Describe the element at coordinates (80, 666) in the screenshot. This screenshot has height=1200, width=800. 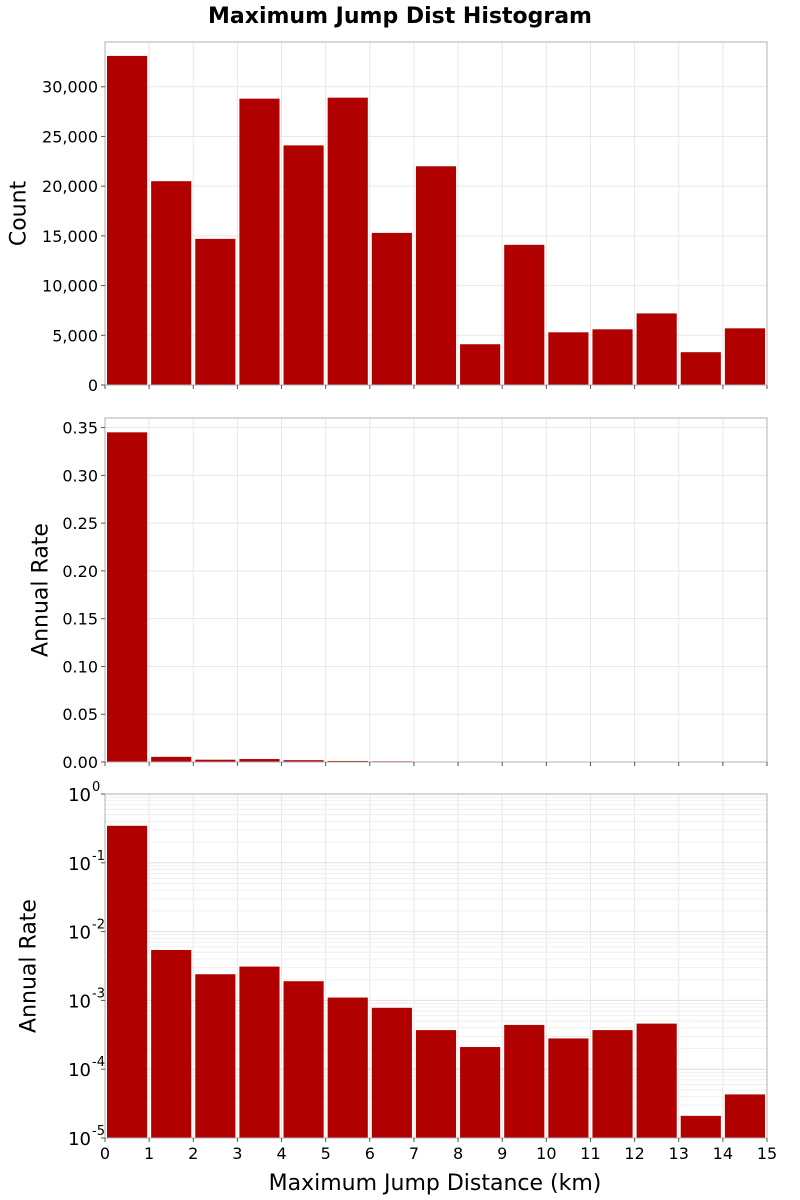
I see `y-tick-label: 0.10` at that location.